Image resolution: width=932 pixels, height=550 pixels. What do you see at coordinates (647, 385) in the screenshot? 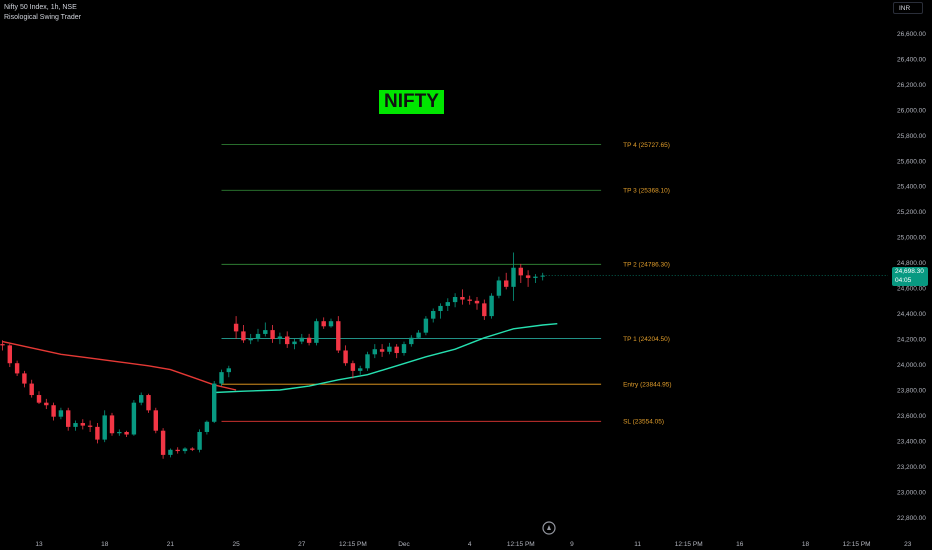
I see `level-label: Entry (23844.95)` at bounding box center [647, 385].